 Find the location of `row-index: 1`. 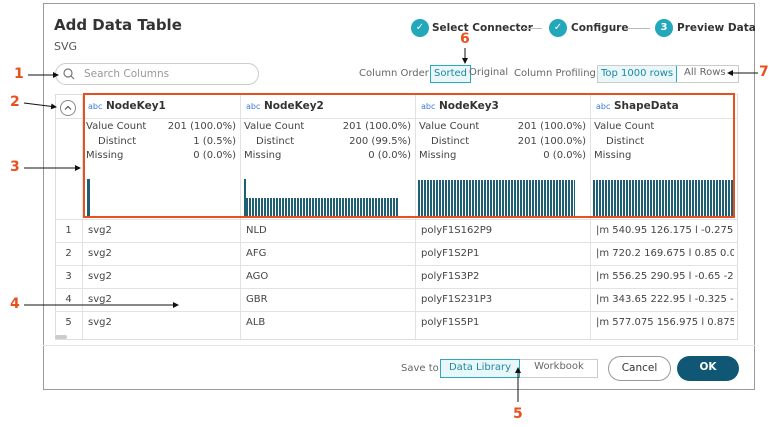

row-index: 1 is located at coordinates (68, 230).